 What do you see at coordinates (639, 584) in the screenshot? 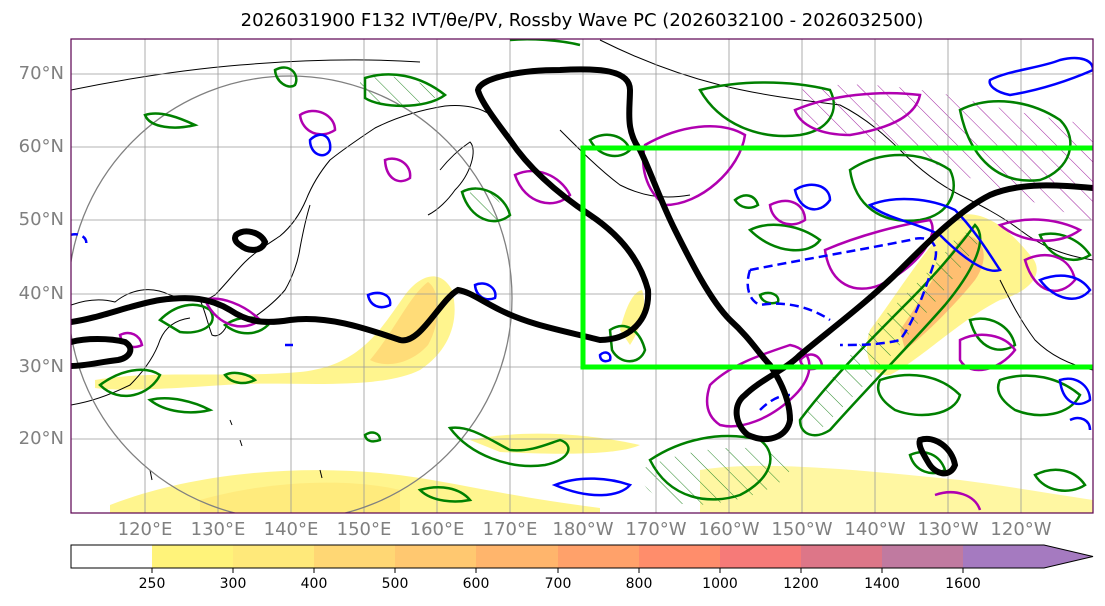
I see `colorbar-label: 800` at bounding box center [639, 584].